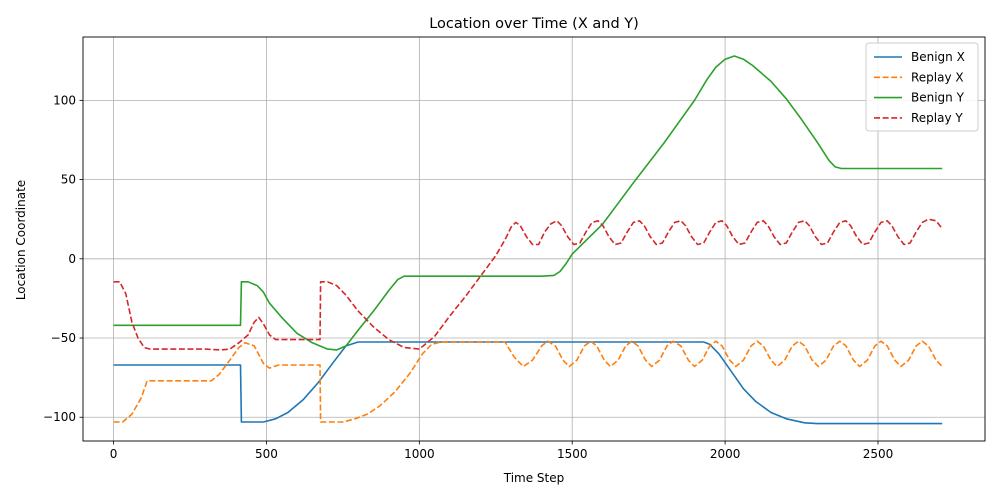 Image resolution: width=1000 pixels, height=504 pixels. What do you see at coordinates (572, 454) in the screenshot?
I see `x-tick-label: 1500` at bounding box center [572, 454].